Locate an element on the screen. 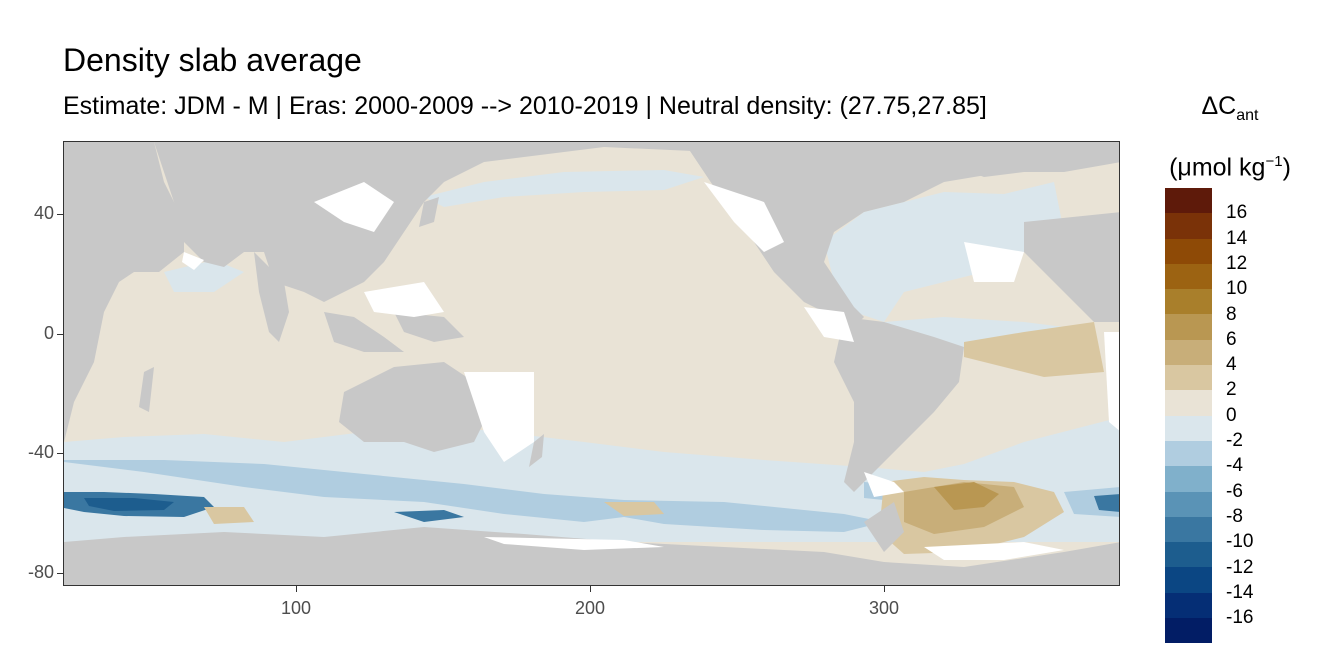 This screenshot has width=1344, height=672. legend-title-sub: ant is located at coordinates (1247, 115).